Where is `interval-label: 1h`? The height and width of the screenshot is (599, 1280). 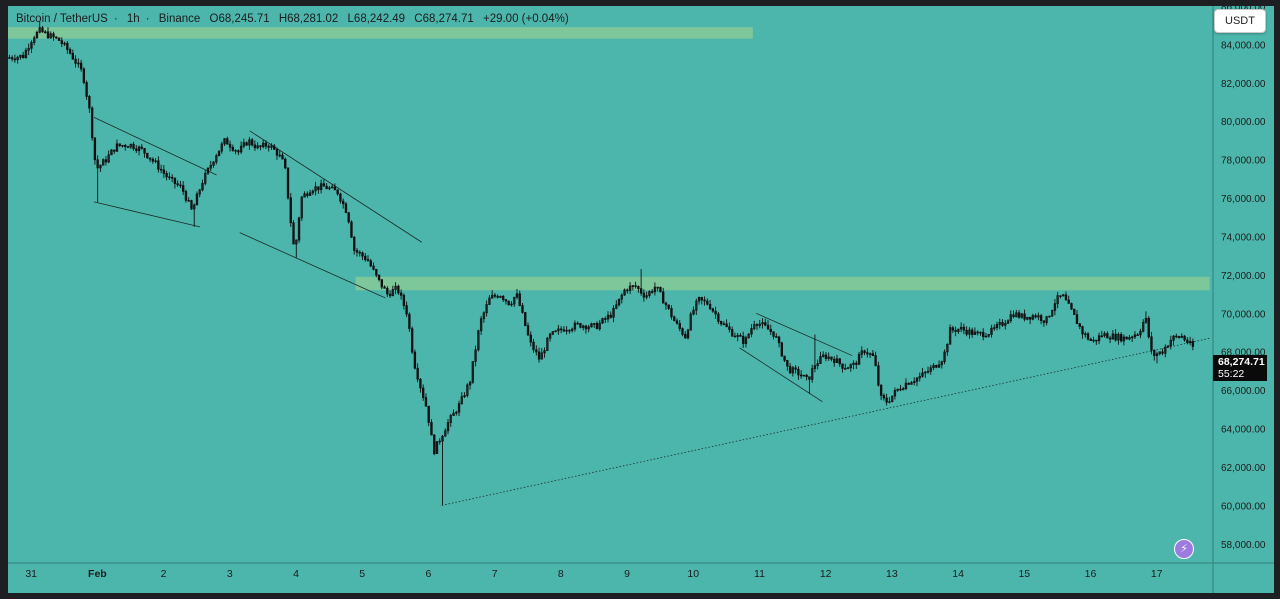
interval-label: 1h is located at coordinates (133, 19).